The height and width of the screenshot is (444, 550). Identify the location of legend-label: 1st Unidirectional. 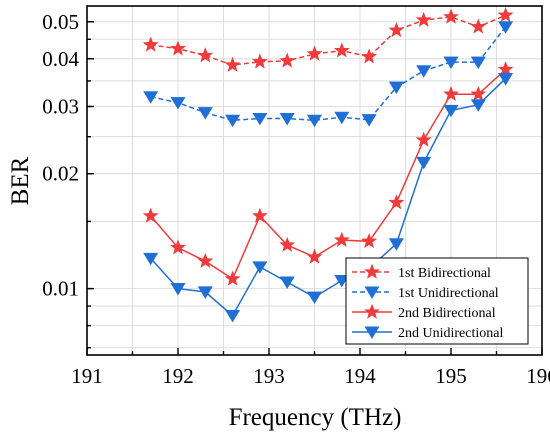
(448, 293).